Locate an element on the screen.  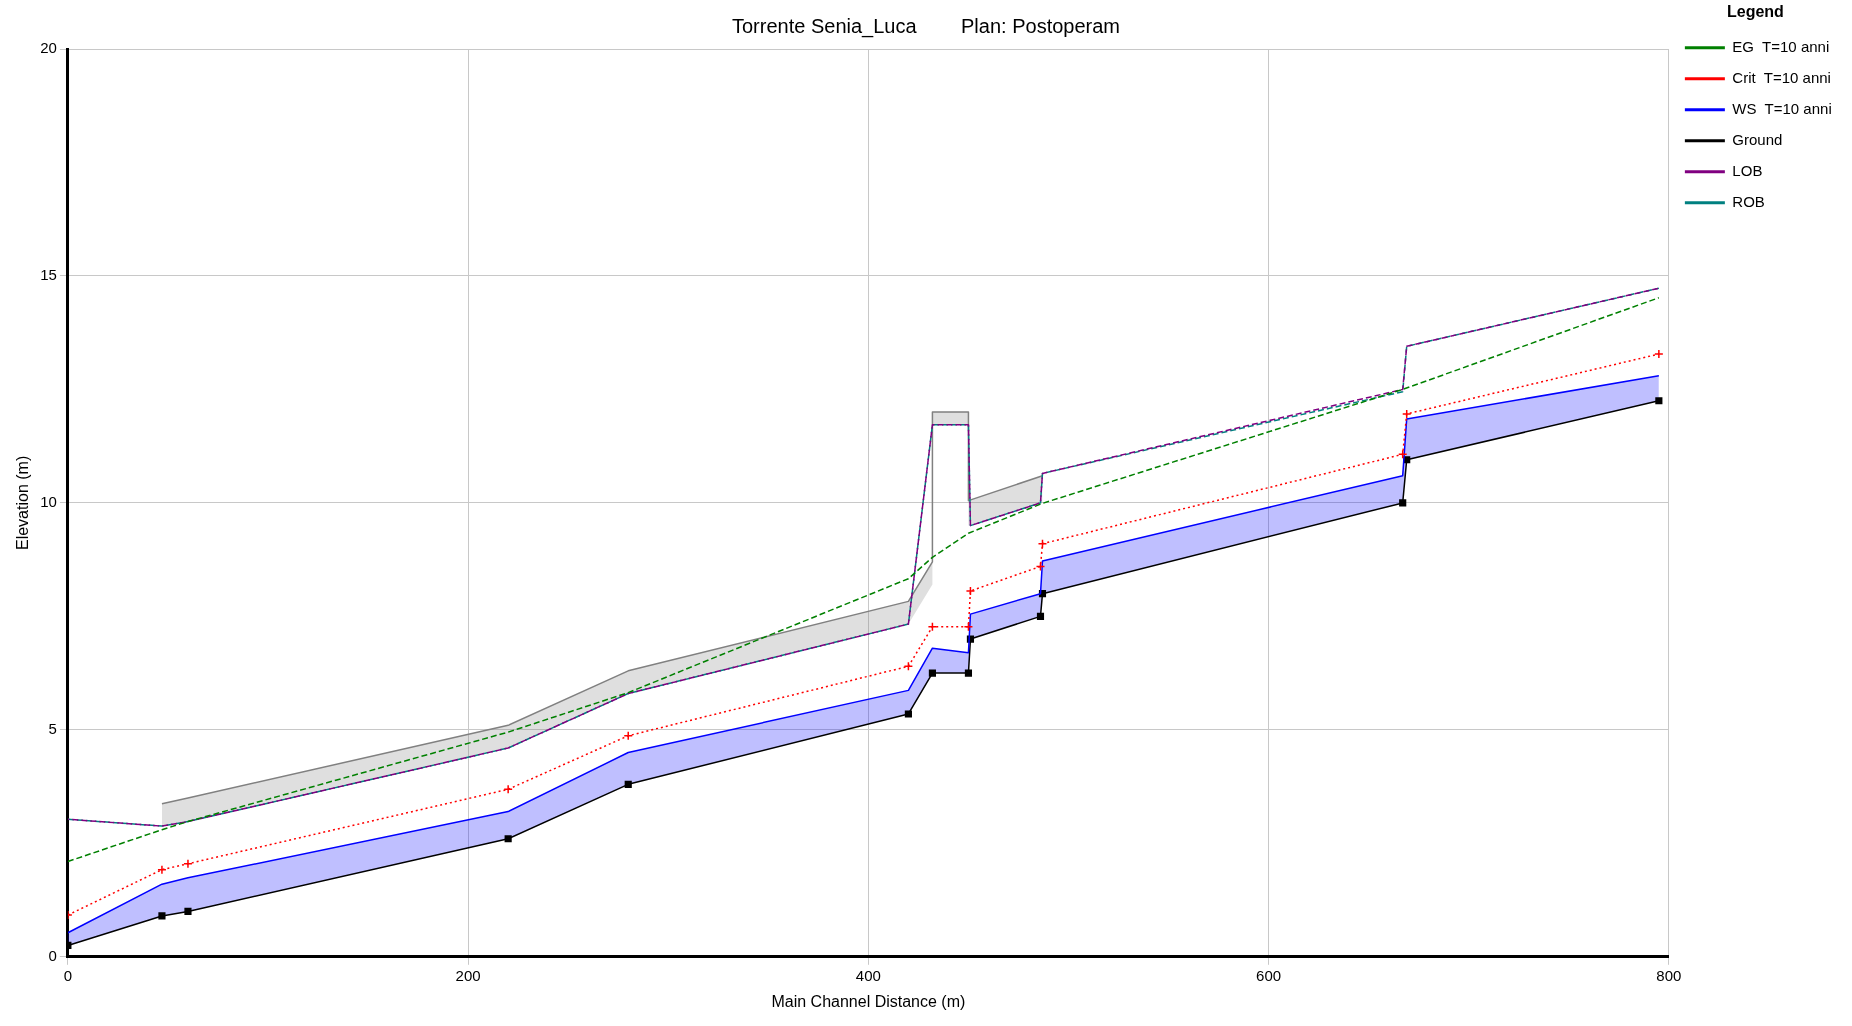
legend-label: LOB is located at coordinates (1747, 170).